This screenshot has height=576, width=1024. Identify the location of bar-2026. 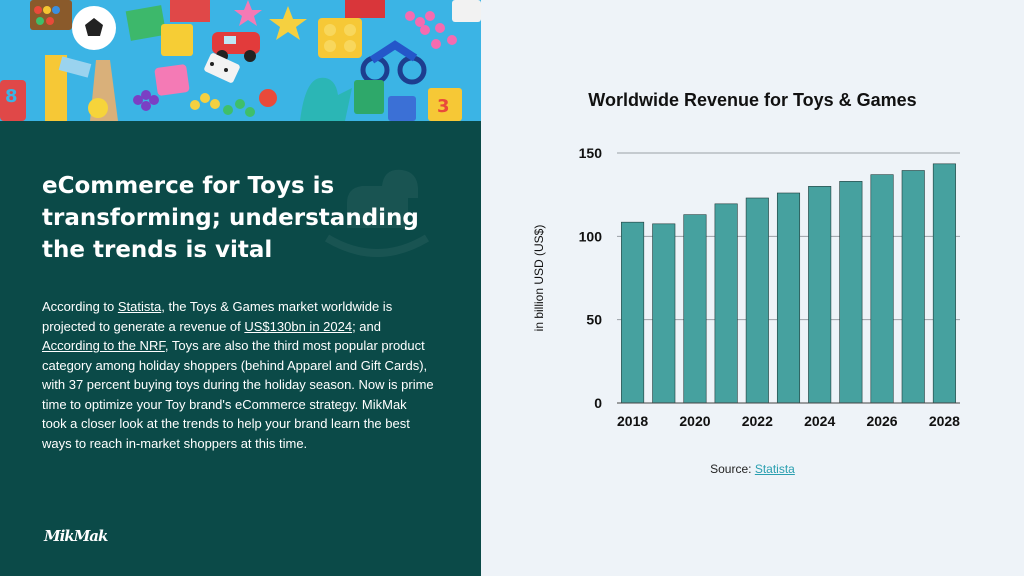
(882, 289).